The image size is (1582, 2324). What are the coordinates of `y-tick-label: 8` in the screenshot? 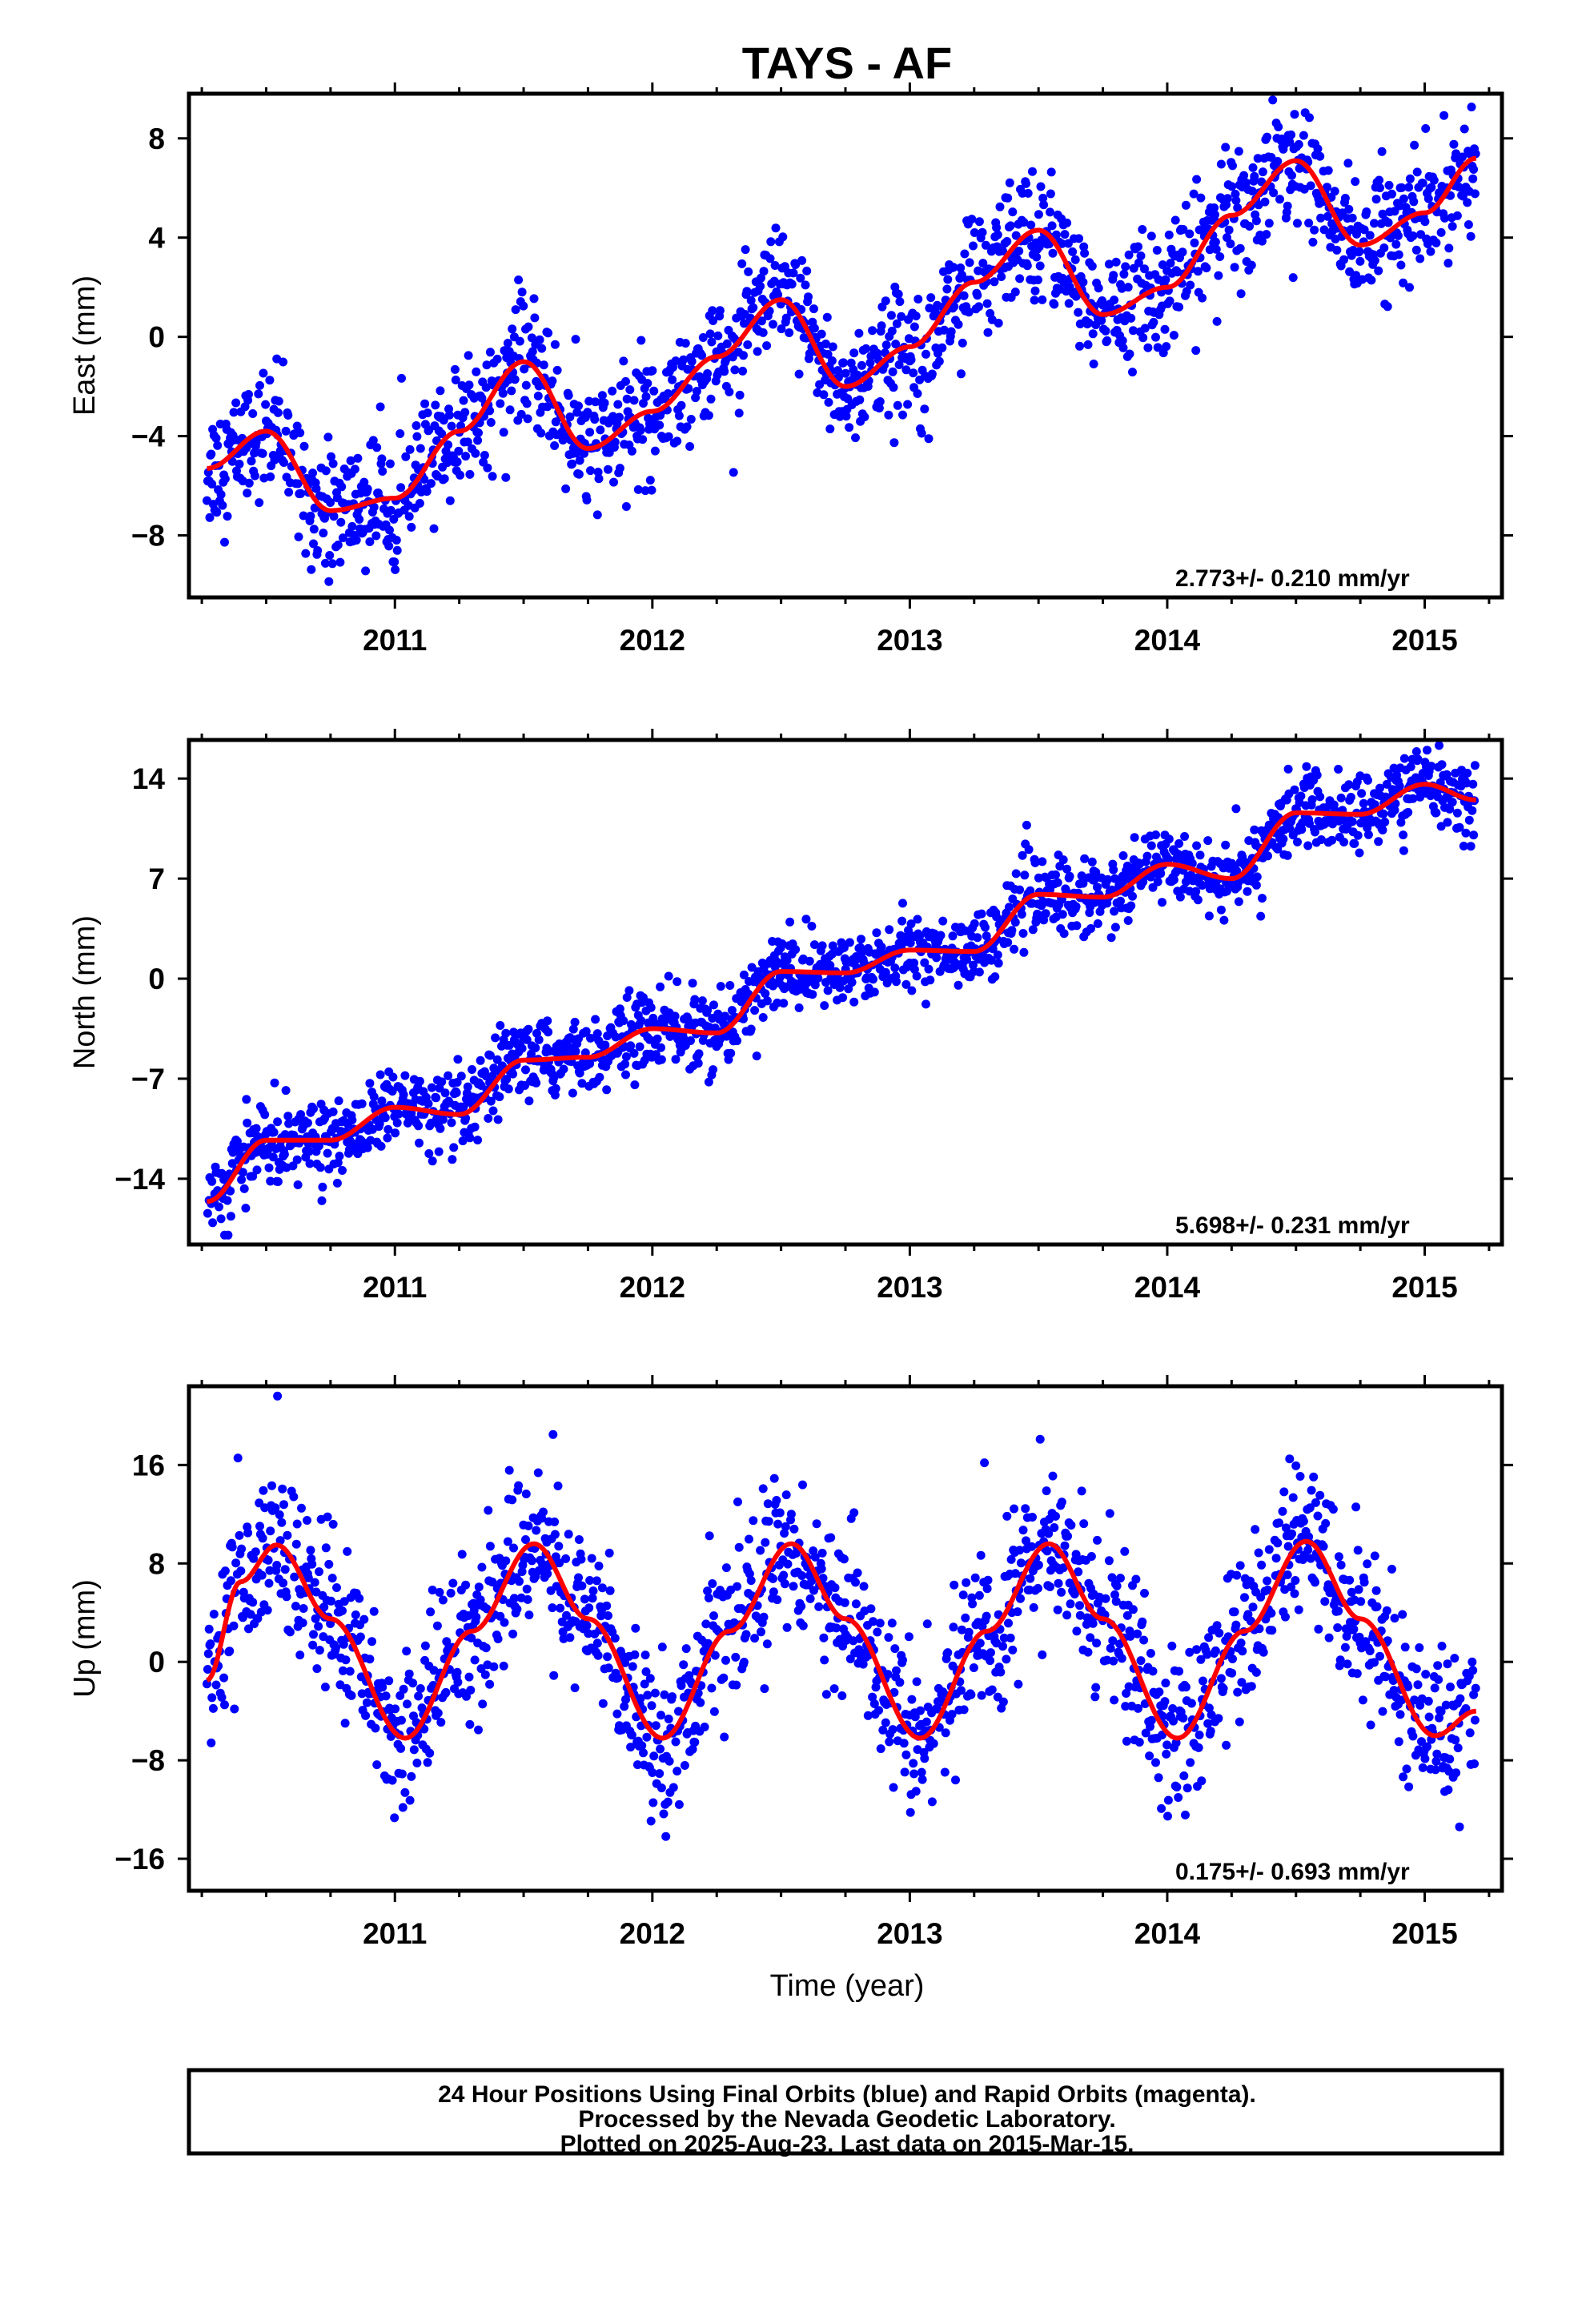 It's located at (156, 139).